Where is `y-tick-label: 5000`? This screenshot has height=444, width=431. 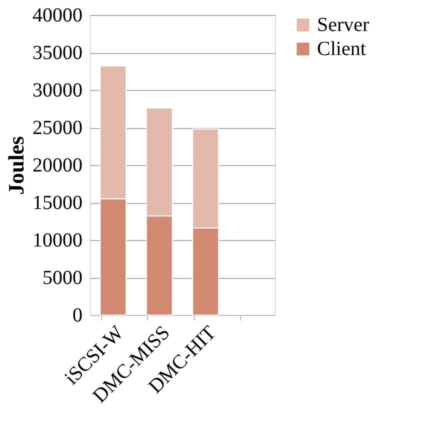
y-tick-label: 5000 is located at coordinates (62, 278).